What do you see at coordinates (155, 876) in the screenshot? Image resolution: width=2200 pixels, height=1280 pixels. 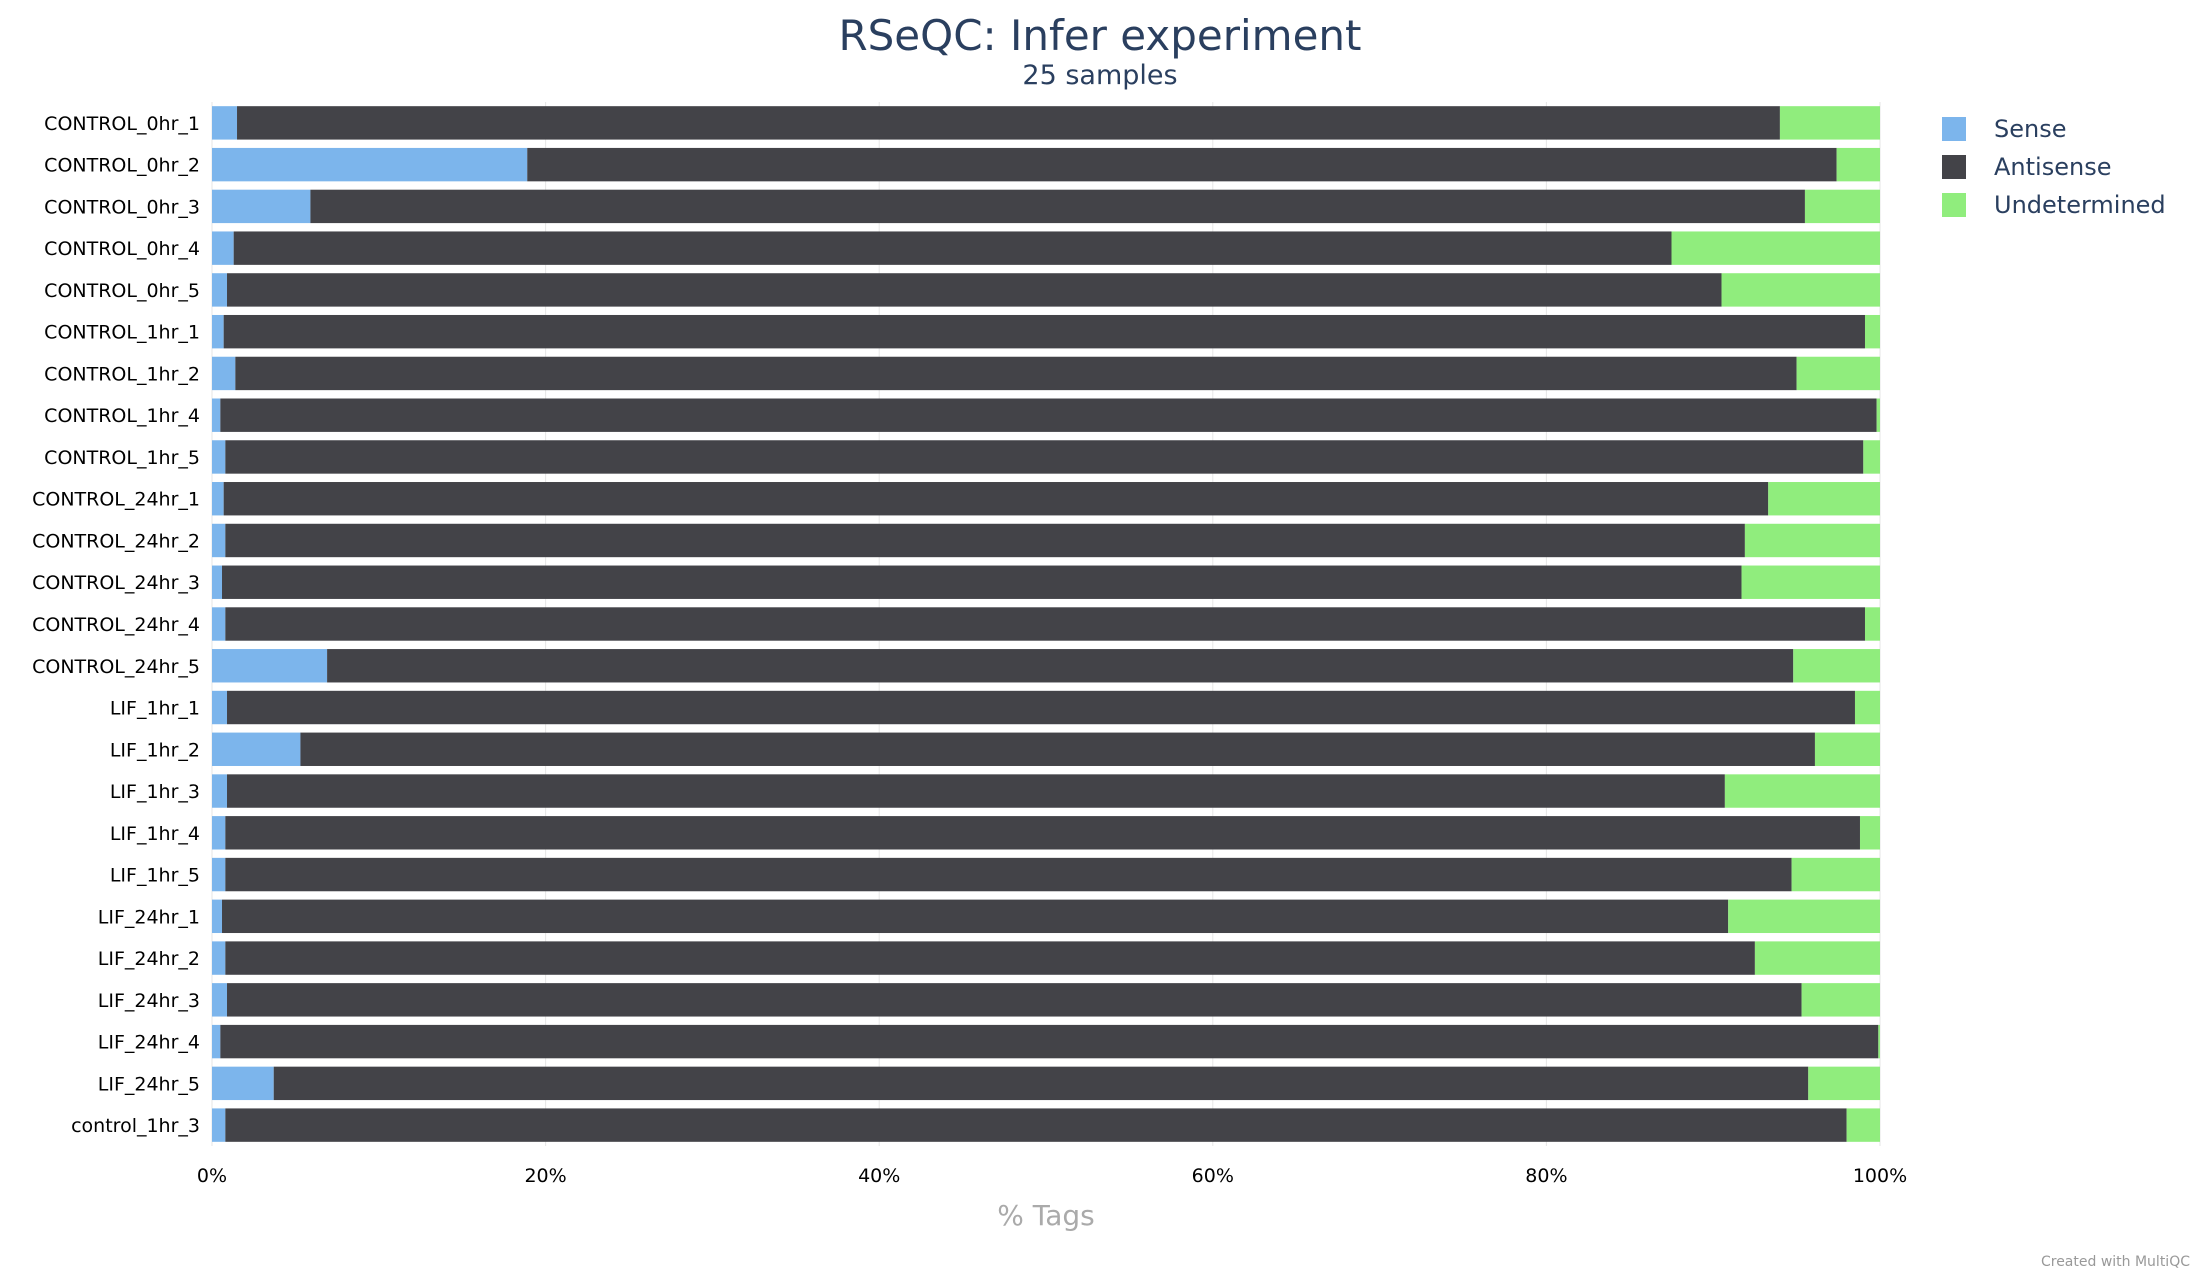 I see `y-tick-label: LIF_1hr_5` at bounding box center [155, 876].